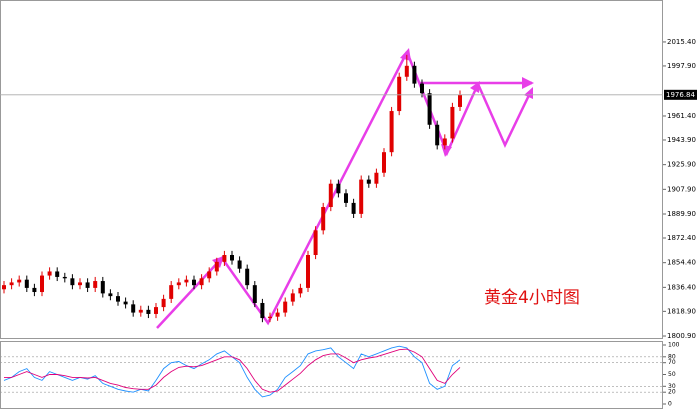 The image size is (697, 412). I want to click on y-tick-label: 80, so click(672, 356).